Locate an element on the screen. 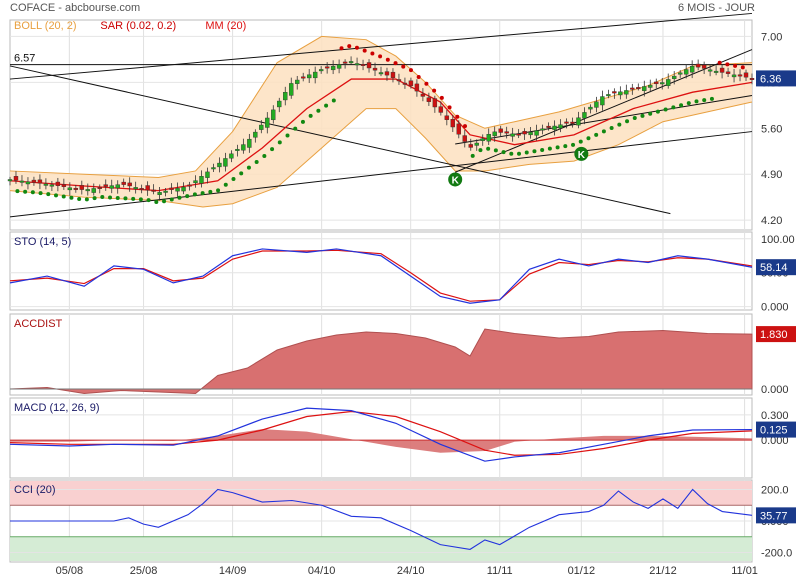 The height and width of the screenshot is (580, 800). legend-label: MM (20) is located at coordinates (225, 26).